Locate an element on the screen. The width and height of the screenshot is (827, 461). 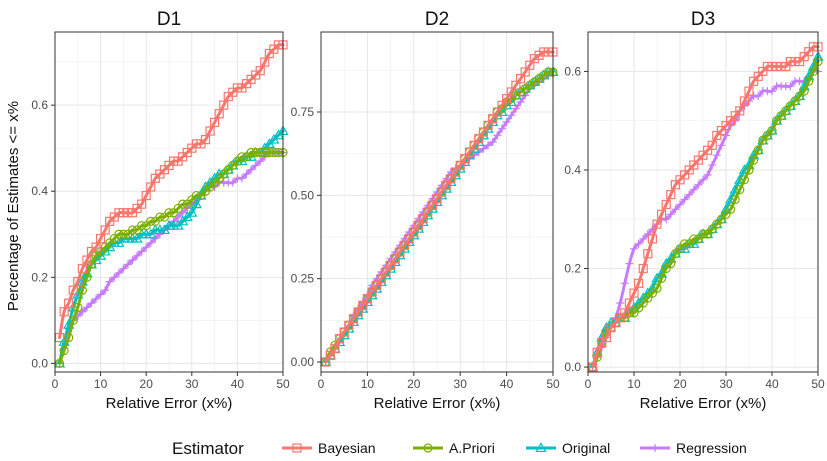
x-tick-label: 40 is located at coordinates (772, 384).